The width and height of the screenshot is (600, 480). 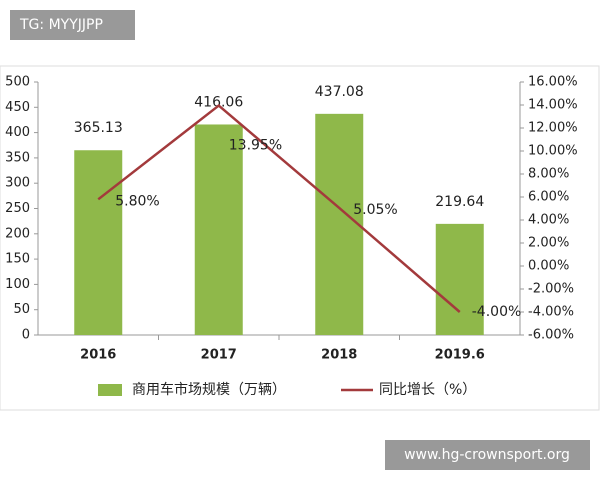 What do you see at coordinates (548, 174) in the screenshot?
I see `y2-tick-label: 8.00%` at bounding box center [548, 174].